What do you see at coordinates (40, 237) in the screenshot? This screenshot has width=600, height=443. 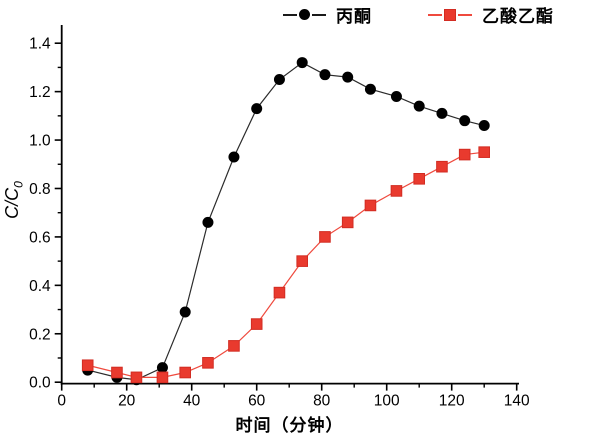 I see `y-tick-label: 0.6` at bounding box center [40, 237].